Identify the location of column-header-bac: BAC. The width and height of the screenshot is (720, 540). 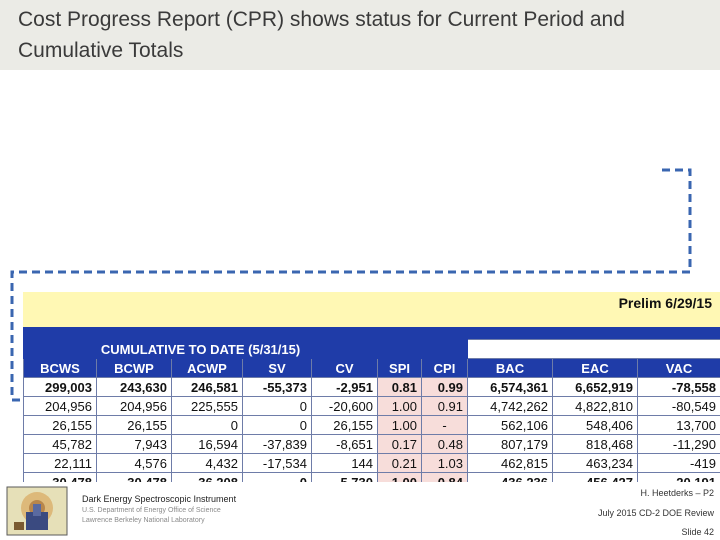
(510, 368).